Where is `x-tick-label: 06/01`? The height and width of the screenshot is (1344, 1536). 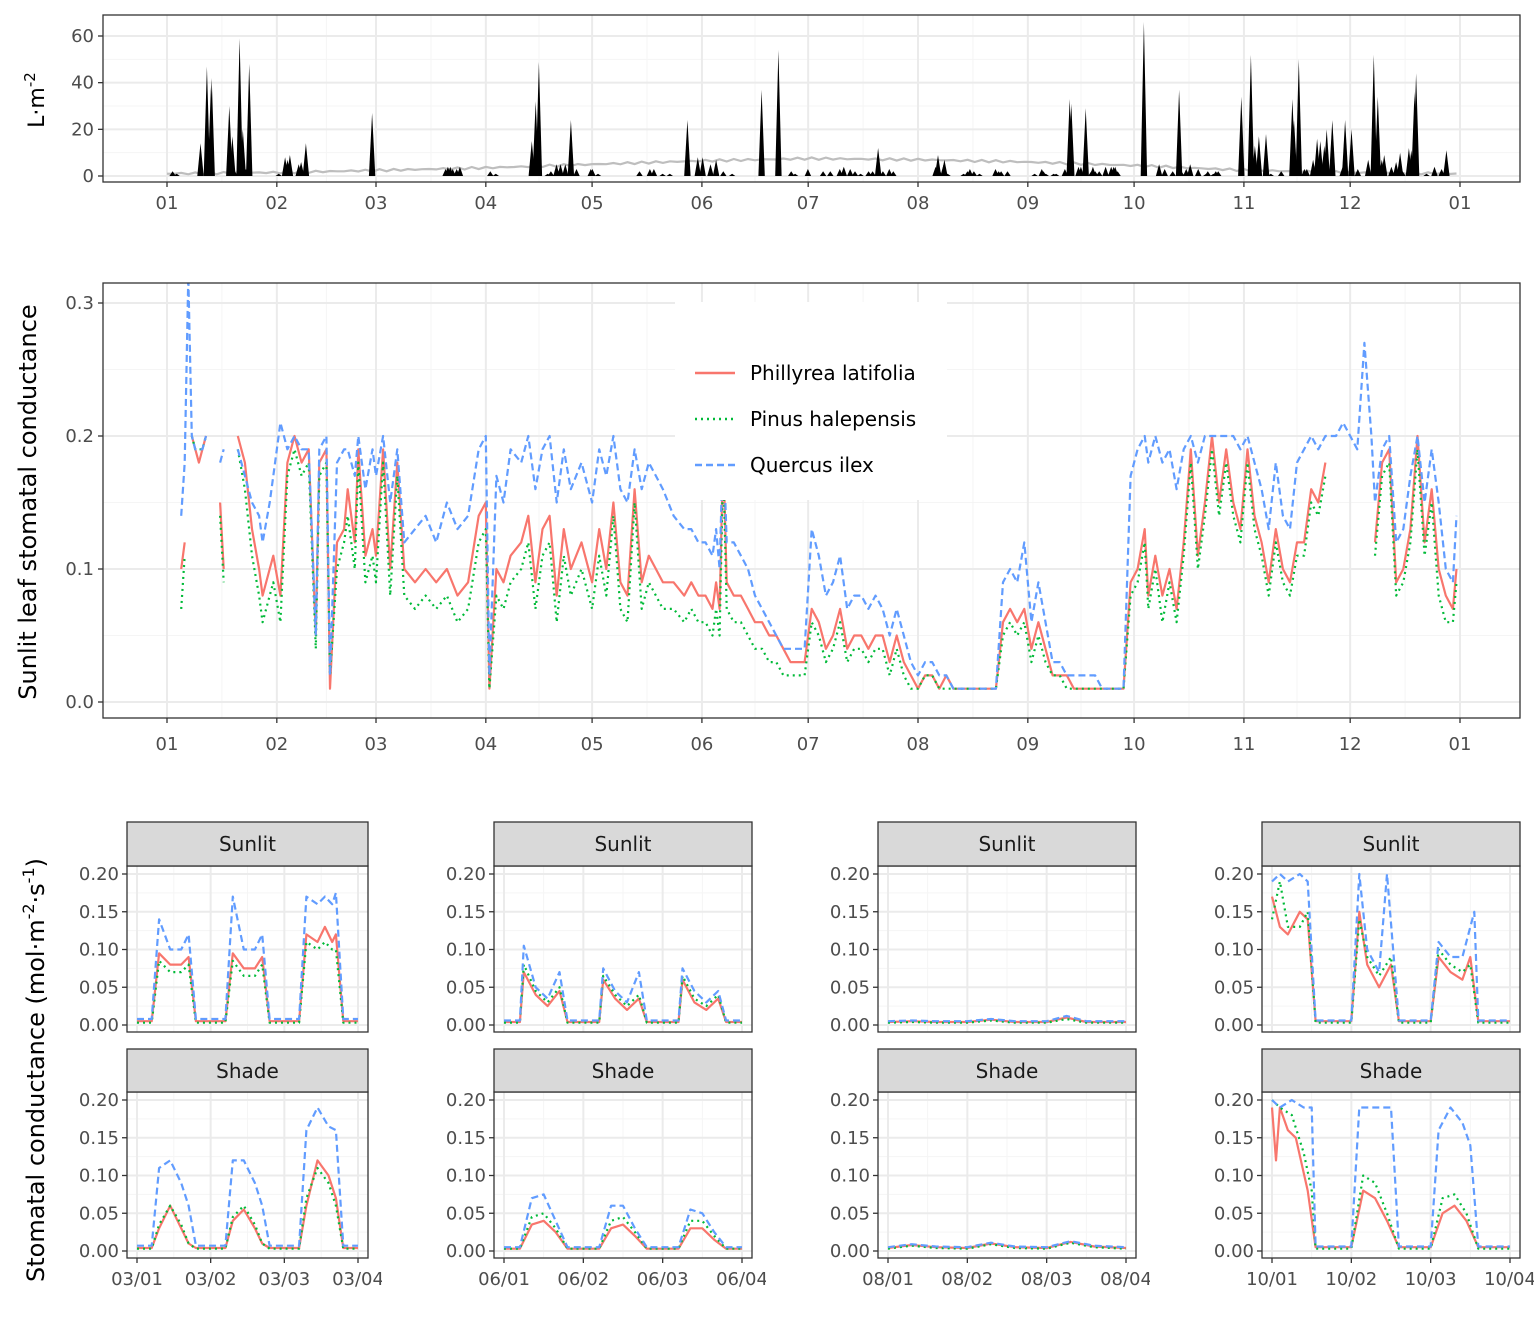
x-tick-label: 06/01 is located at coordinates (504, 1279).